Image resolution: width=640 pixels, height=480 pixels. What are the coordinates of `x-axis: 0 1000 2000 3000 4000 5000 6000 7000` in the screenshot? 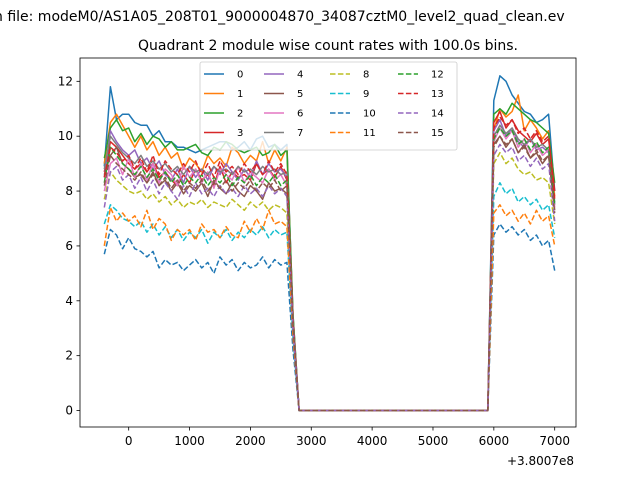 It's located at (347, 437).